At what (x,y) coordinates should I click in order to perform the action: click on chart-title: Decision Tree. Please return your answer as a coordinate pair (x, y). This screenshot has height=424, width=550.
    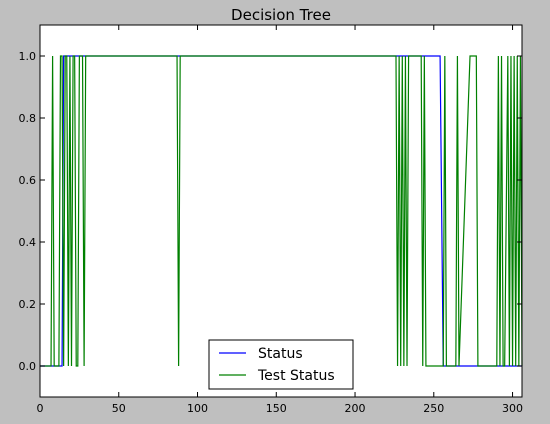
    Looking at the image, I should click on (281, 15).